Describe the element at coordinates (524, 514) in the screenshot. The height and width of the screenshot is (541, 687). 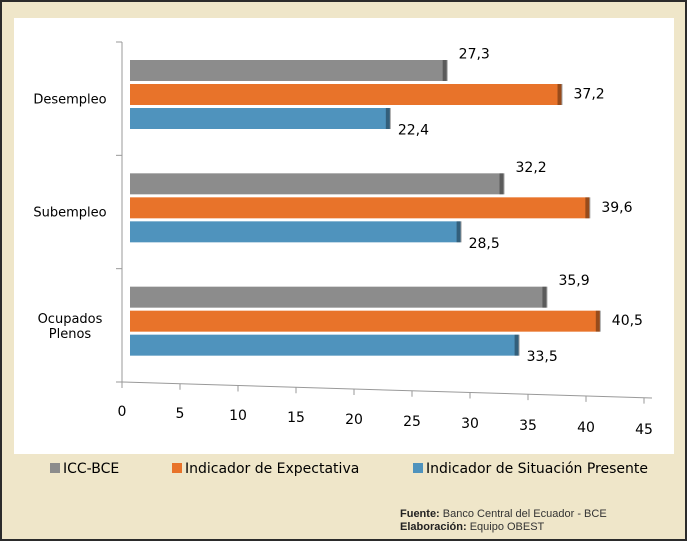
I see `note-text: Banco Central del Ecuador - BCE` at that location.